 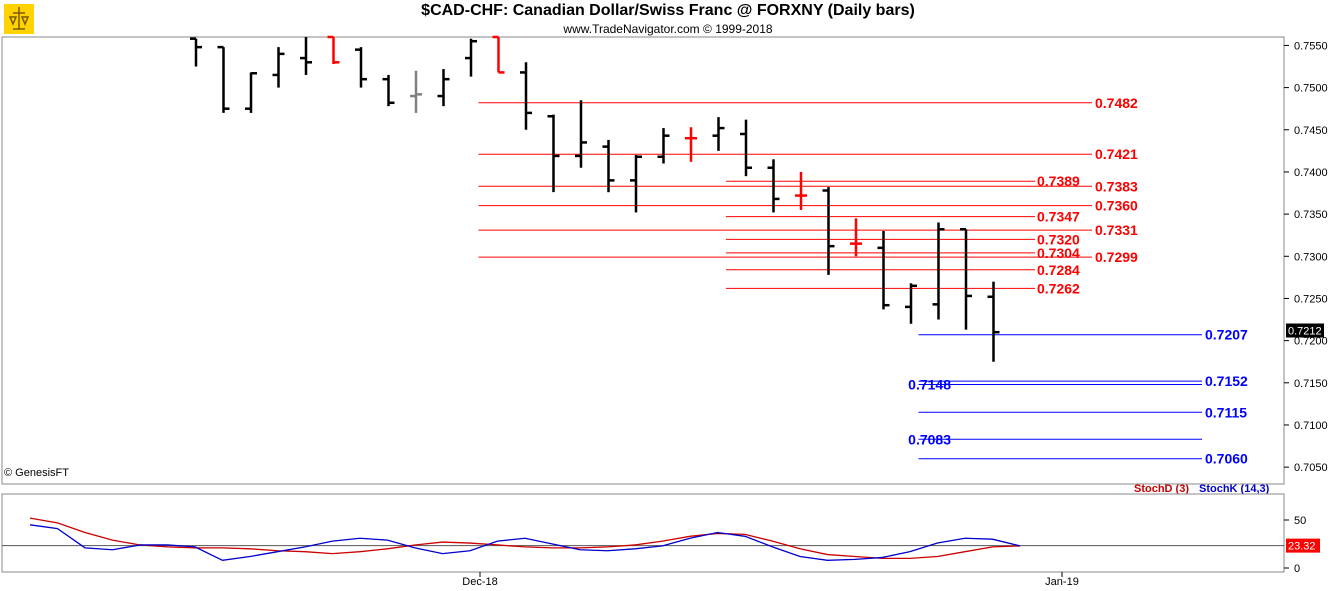 I want to click on stoch-y-tick-label: 0, so click(x=1297, y=569).